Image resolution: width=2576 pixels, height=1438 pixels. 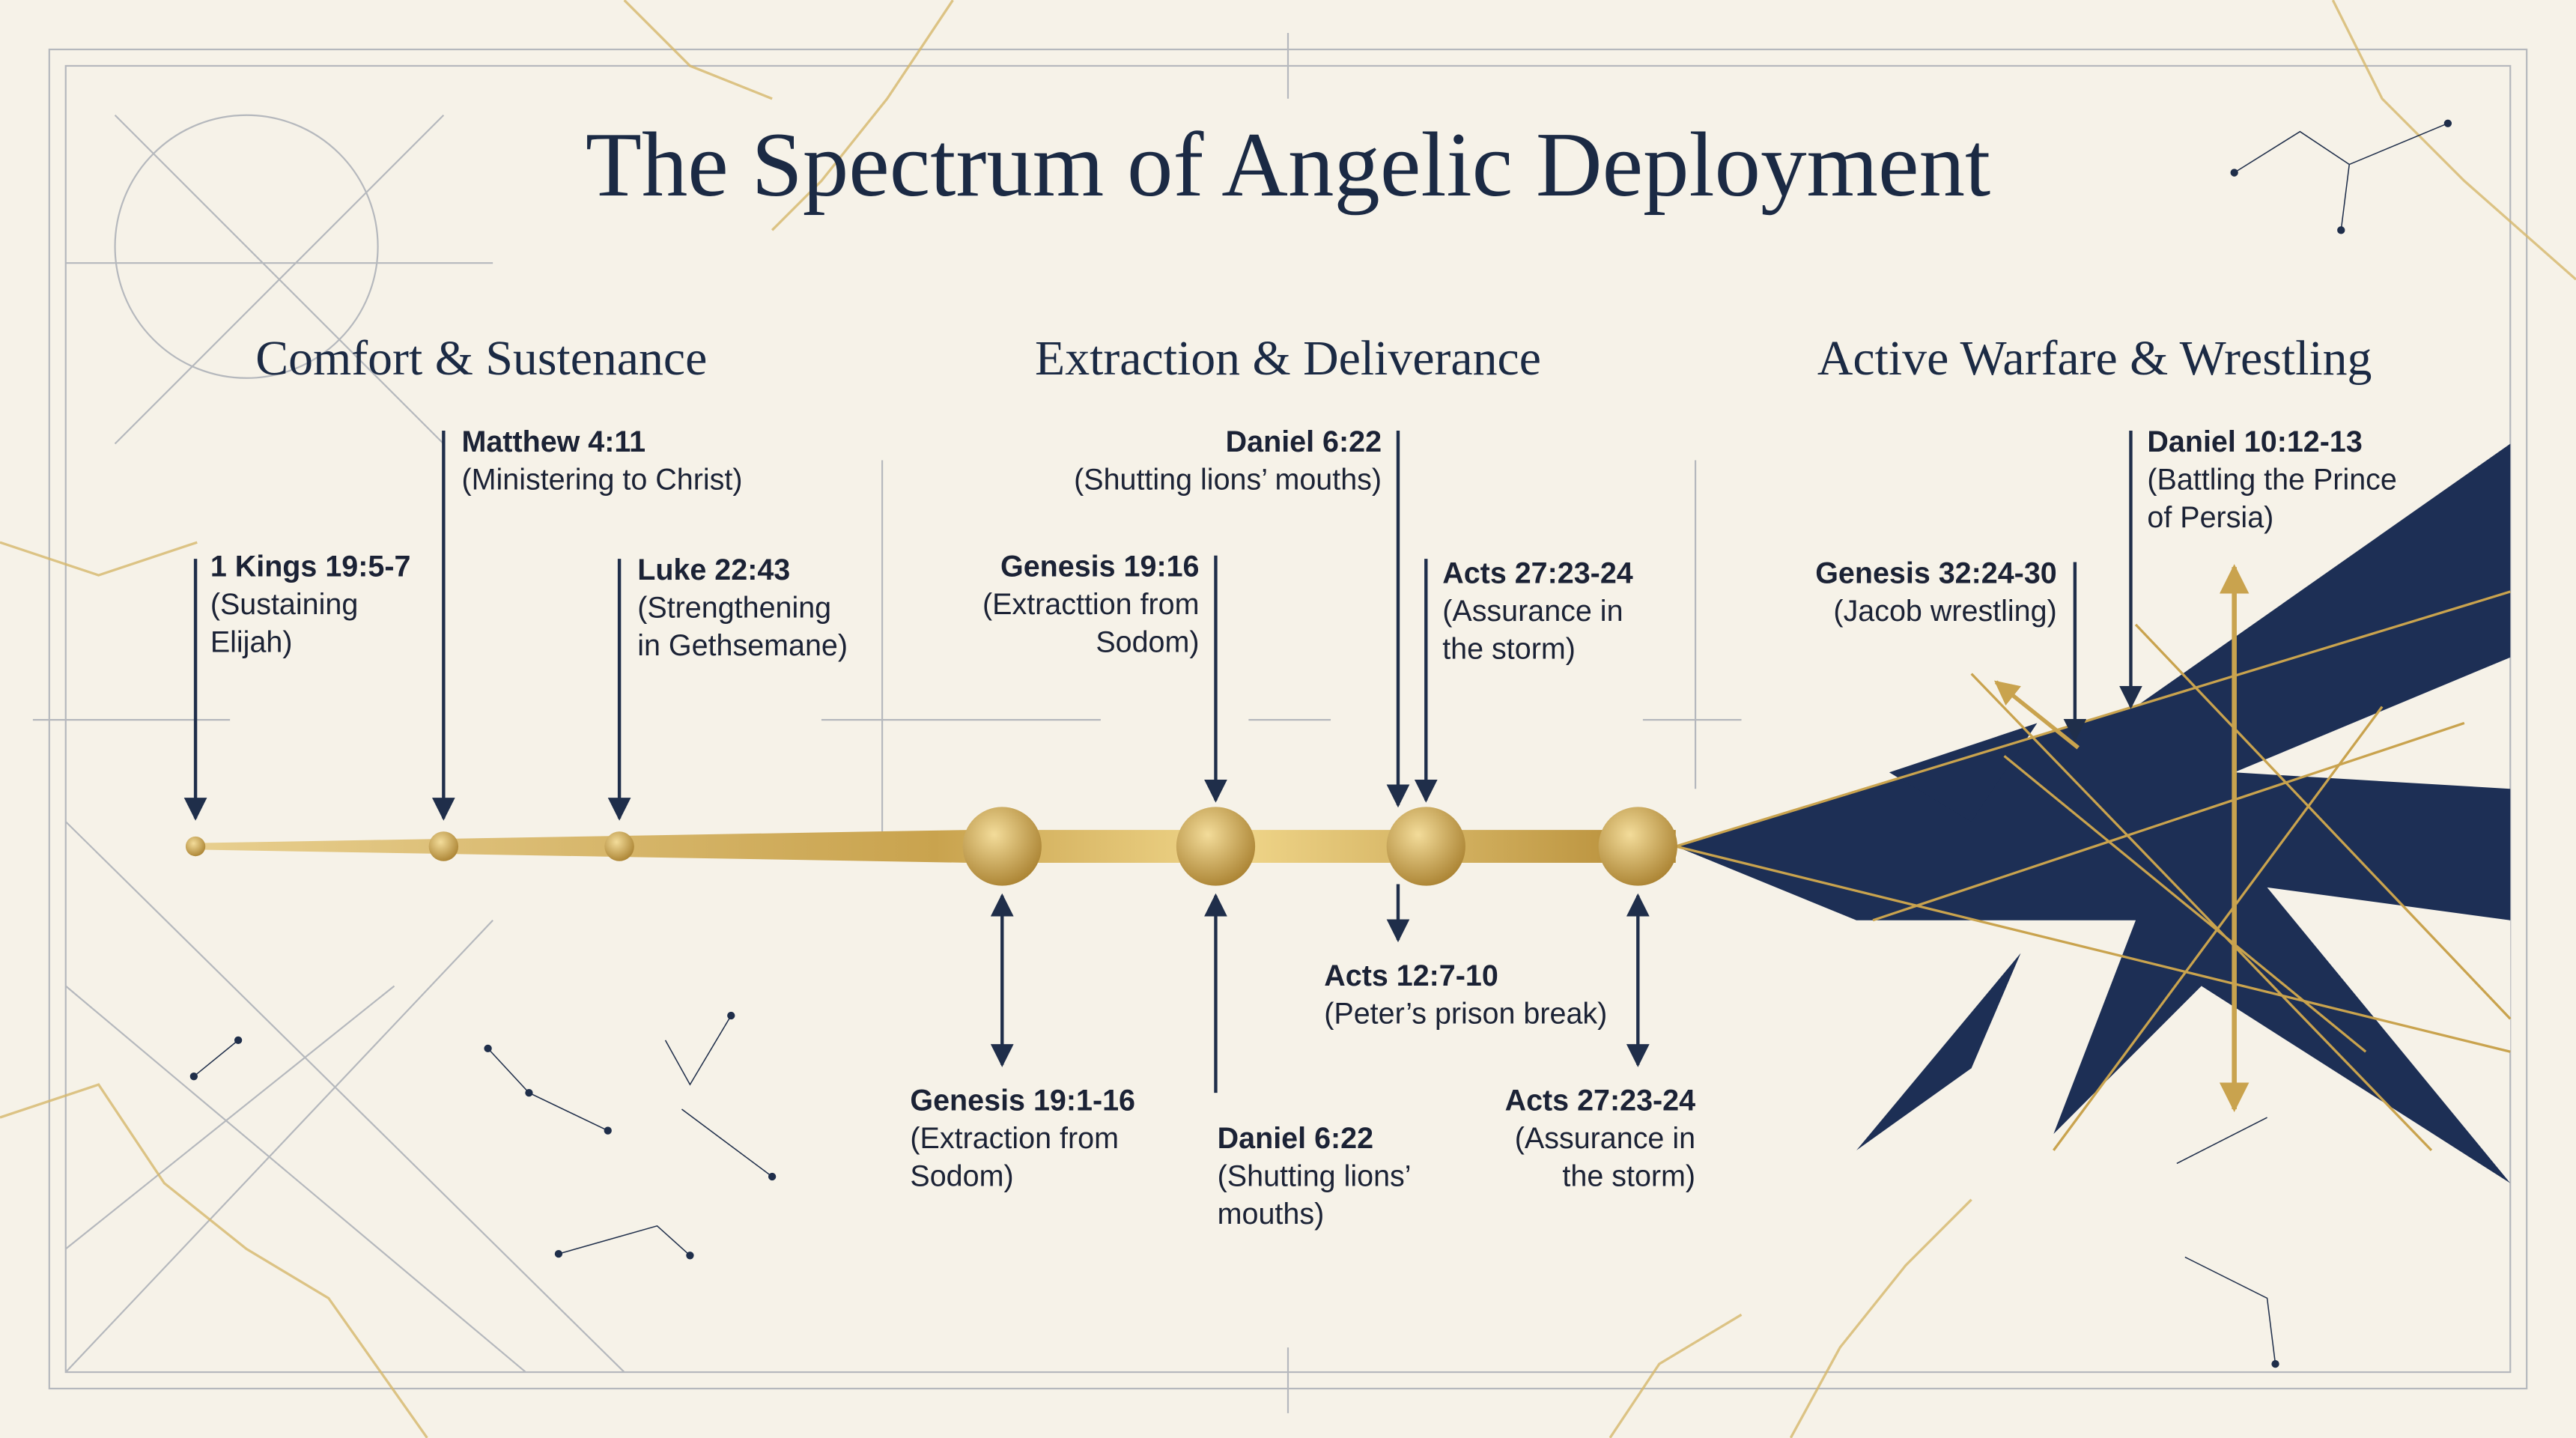 I want to click on title: The Spectrum of Angelic Deployment, so click(x=1288, y=165).